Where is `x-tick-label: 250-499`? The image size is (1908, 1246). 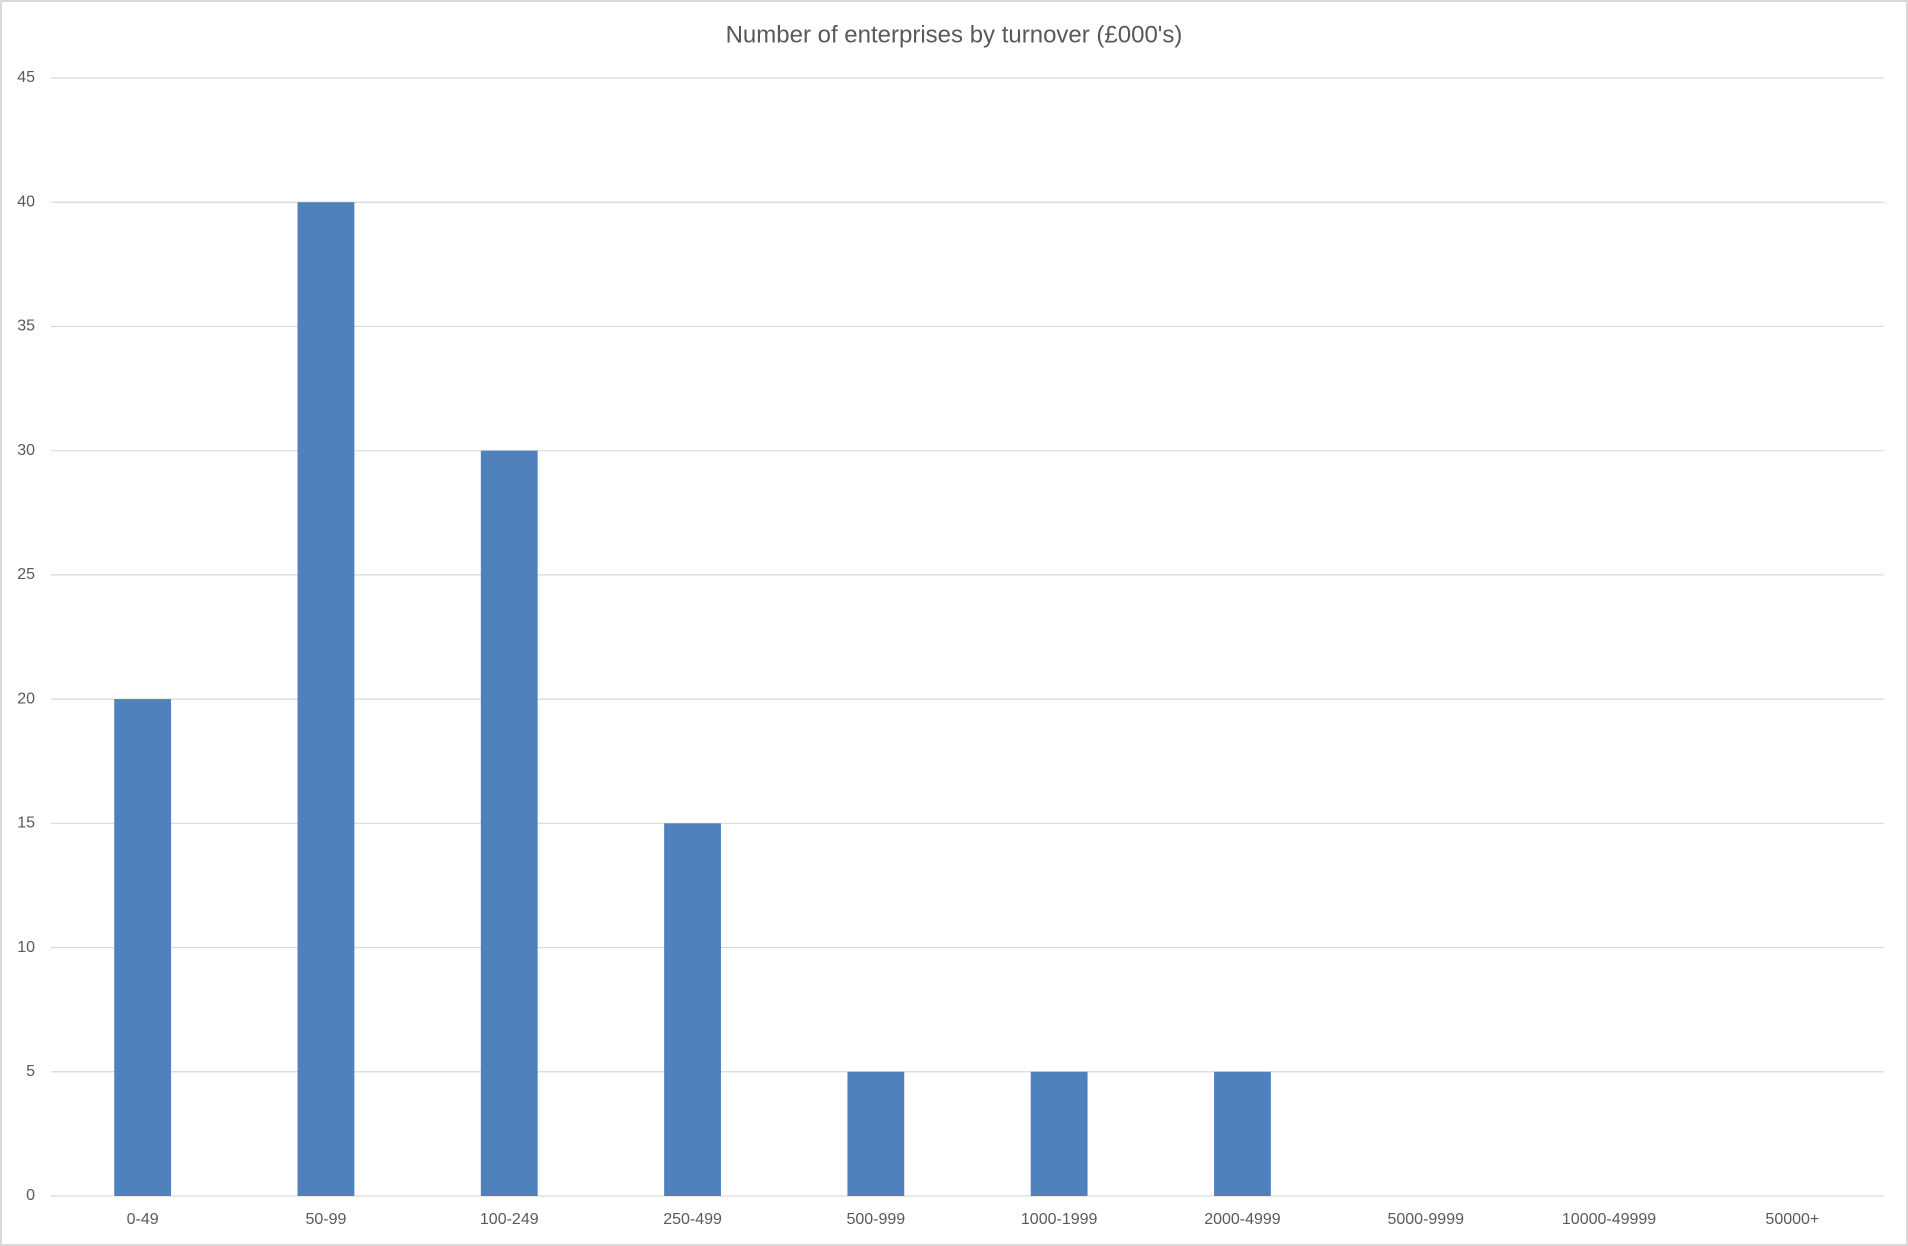 x-tick-label: 250-499 is located at coordinates (692, 1219).